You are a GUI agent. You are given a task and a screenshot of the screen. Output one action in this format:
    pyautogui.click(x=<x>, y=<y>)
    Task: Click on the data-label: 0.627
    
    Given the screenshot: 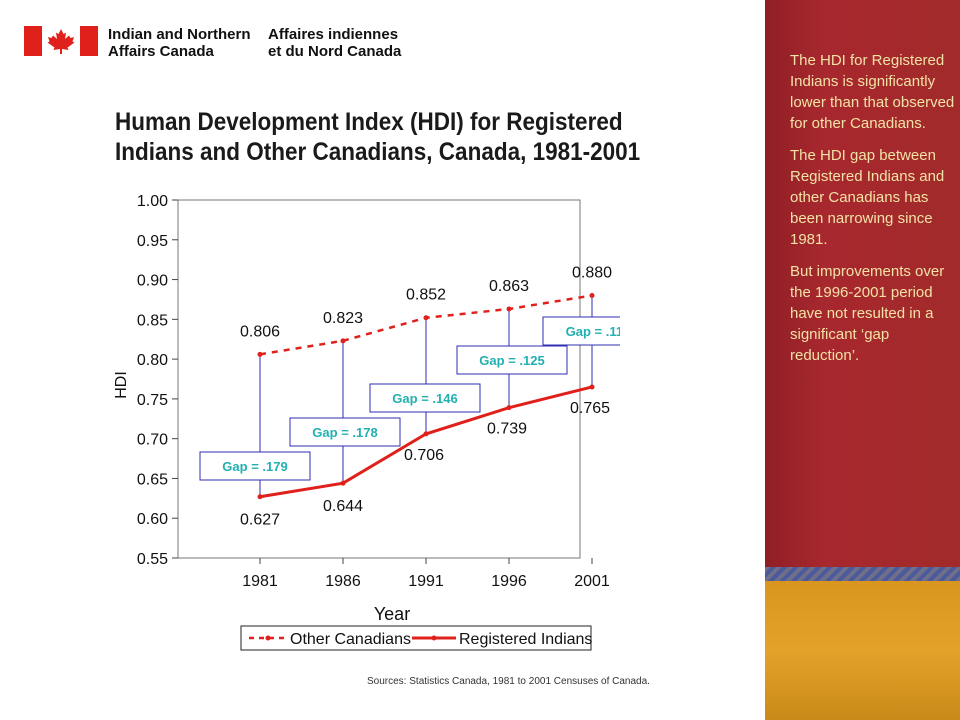 What is the action you would take?
    pyautogui.click(x=260, y=520)
    